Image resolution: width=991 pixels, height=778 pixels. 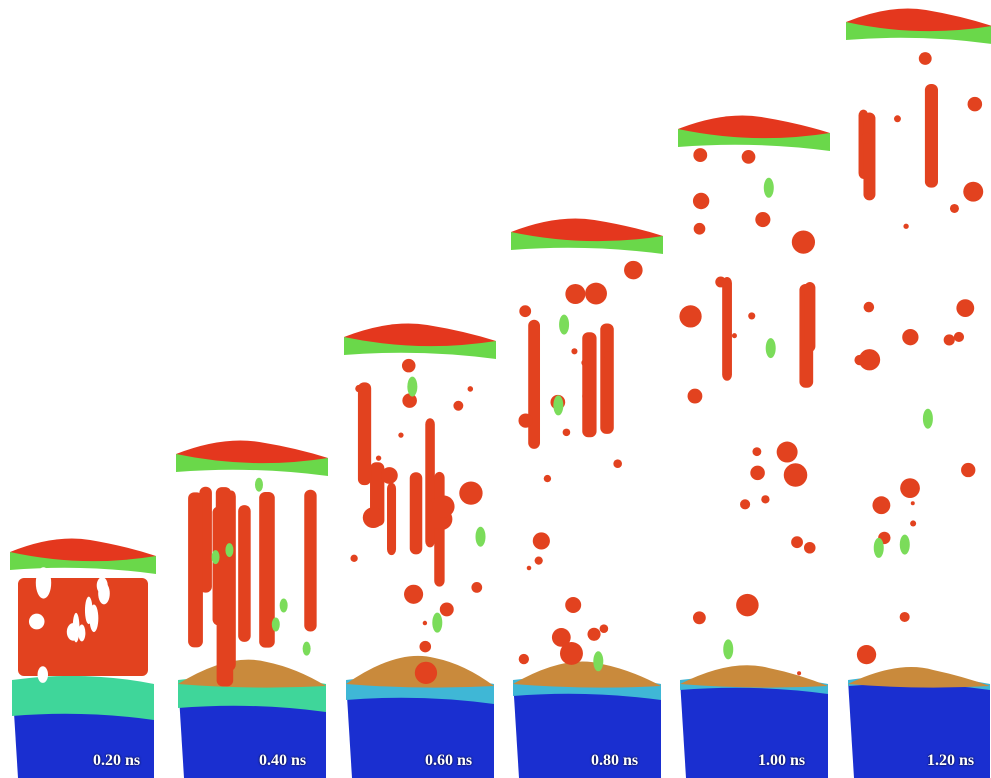 What do you see at coordinates (951, 760) in the screenshot?
I see `time-label-5: 1.20 ns` at bounding box center [951, 760].